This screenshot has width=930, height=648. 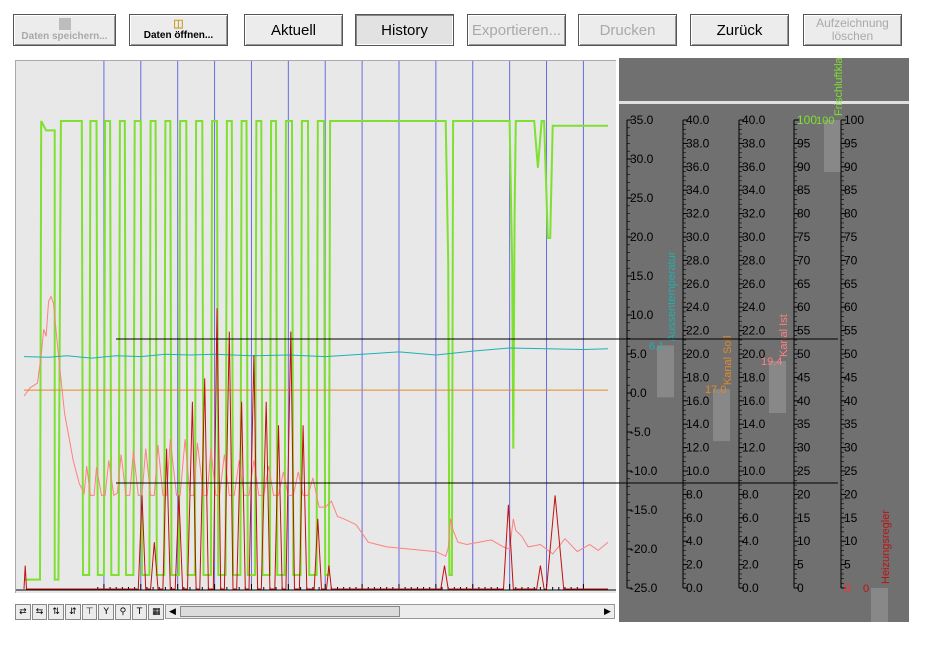 I want to click on scale-tick-label: 10.0, so click(x=642, y=315).